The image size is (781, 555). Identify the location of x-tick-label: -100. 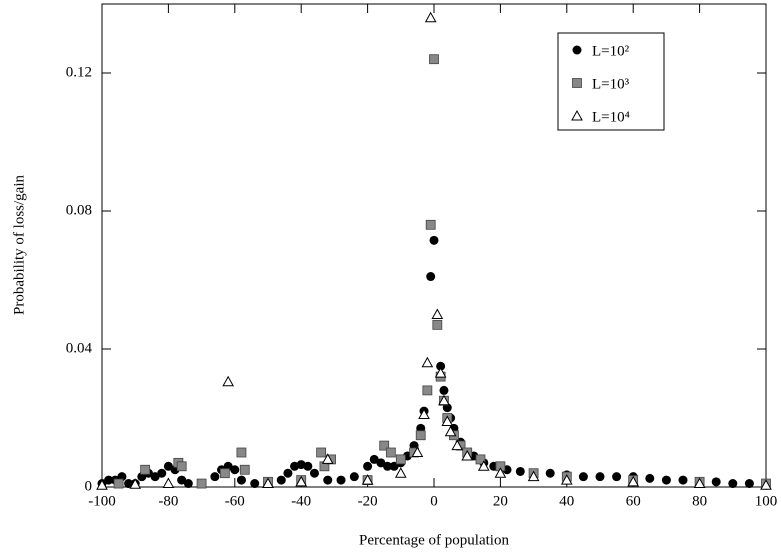
(102, 501).